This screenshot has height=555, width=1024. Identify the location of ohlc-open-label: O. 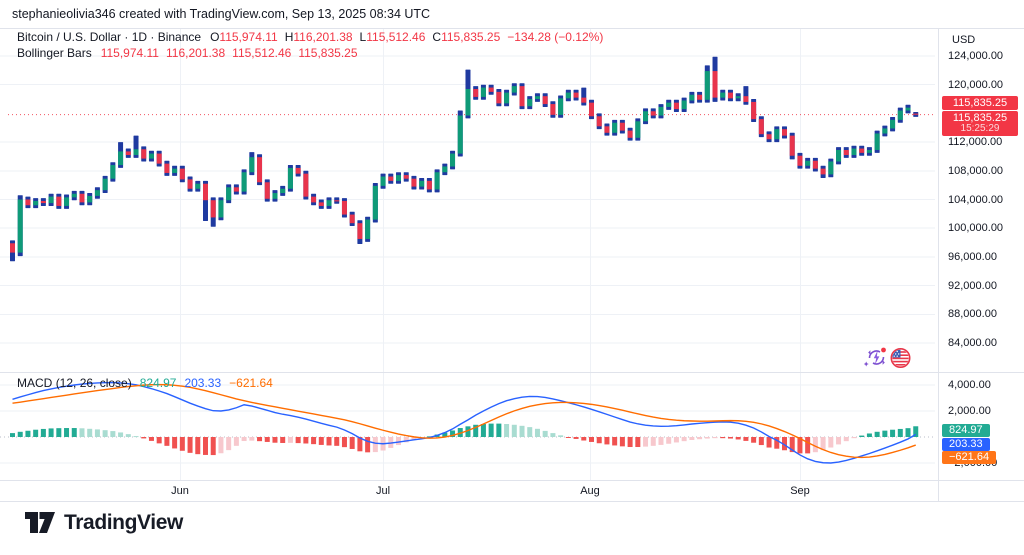
(215, 37).